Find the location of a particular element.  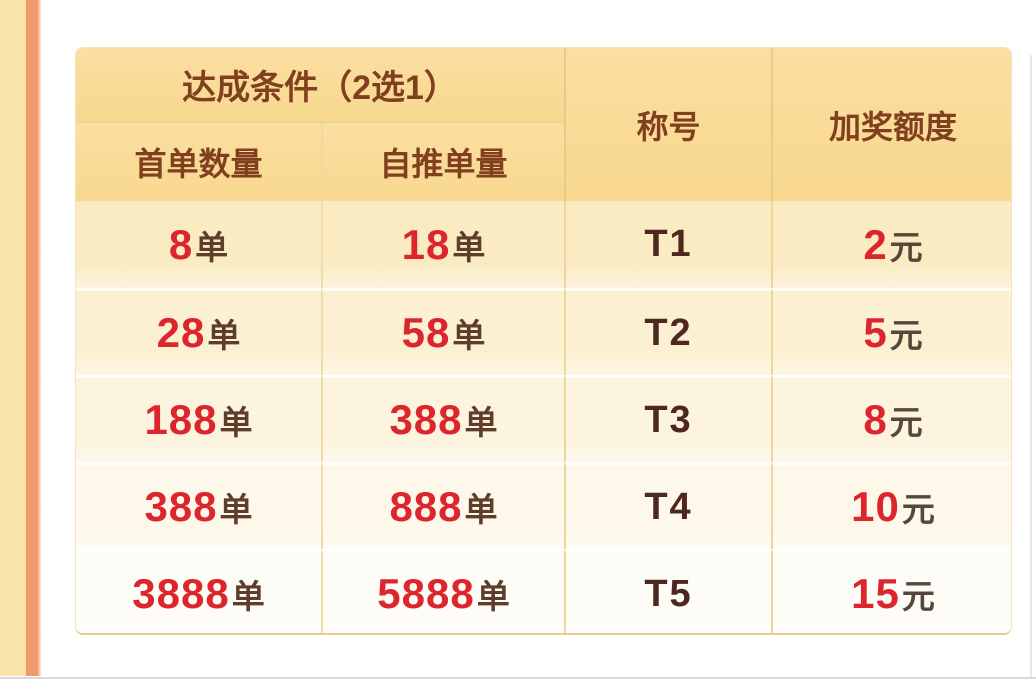

cell-first-orders: 28 单 is located at coordinates (198, 331).